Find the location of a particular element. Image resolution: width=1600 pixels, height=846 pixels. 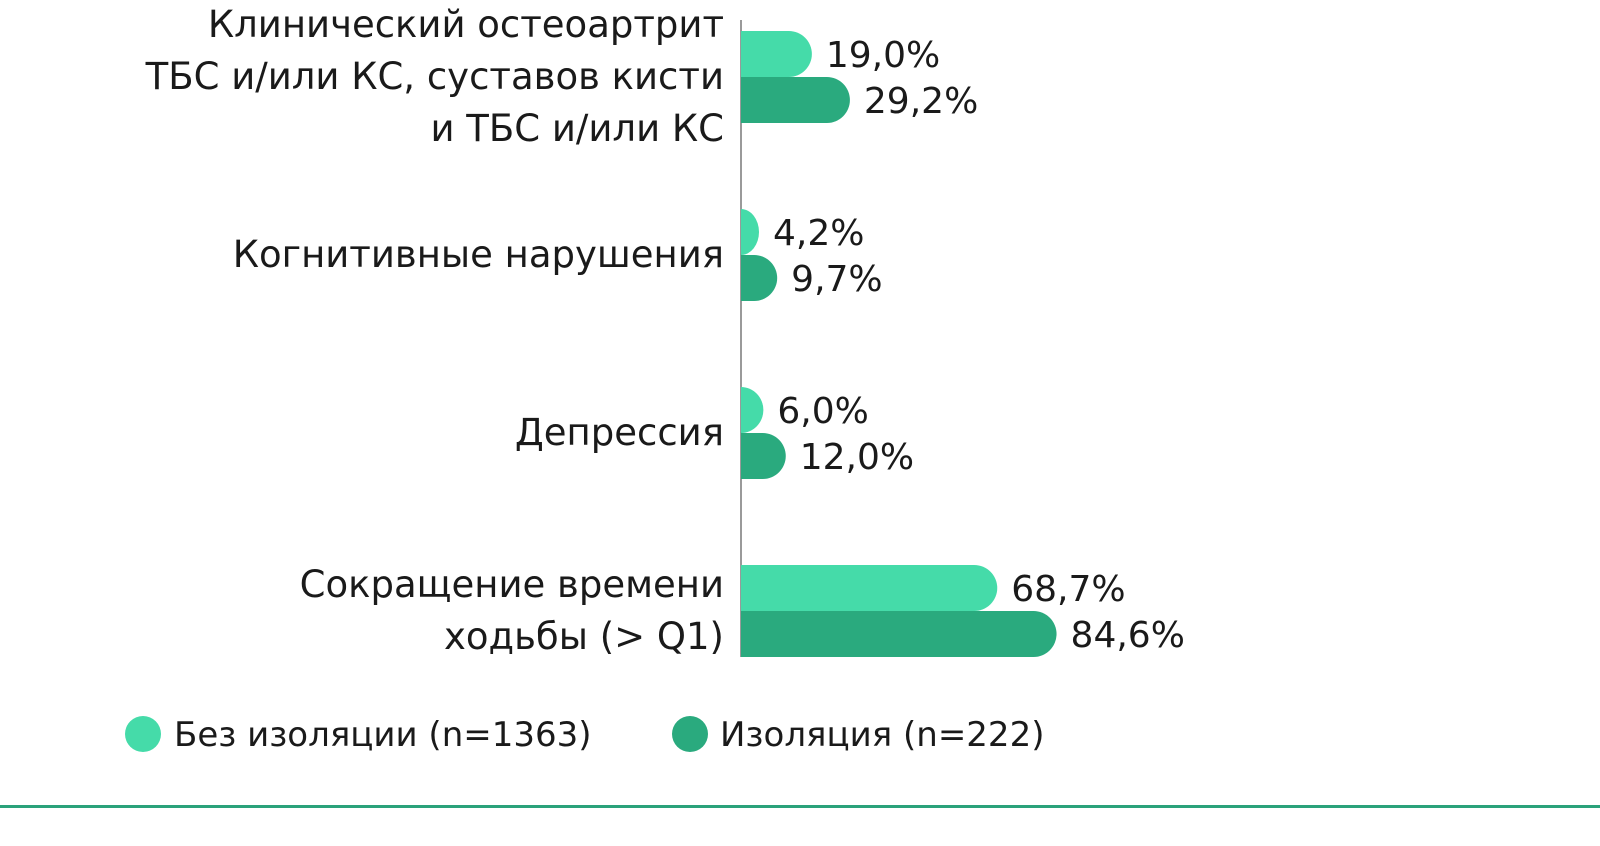

legend: Без изоляции (n=1363) Изоляция (n=222) is located at coordinates (584, 735).